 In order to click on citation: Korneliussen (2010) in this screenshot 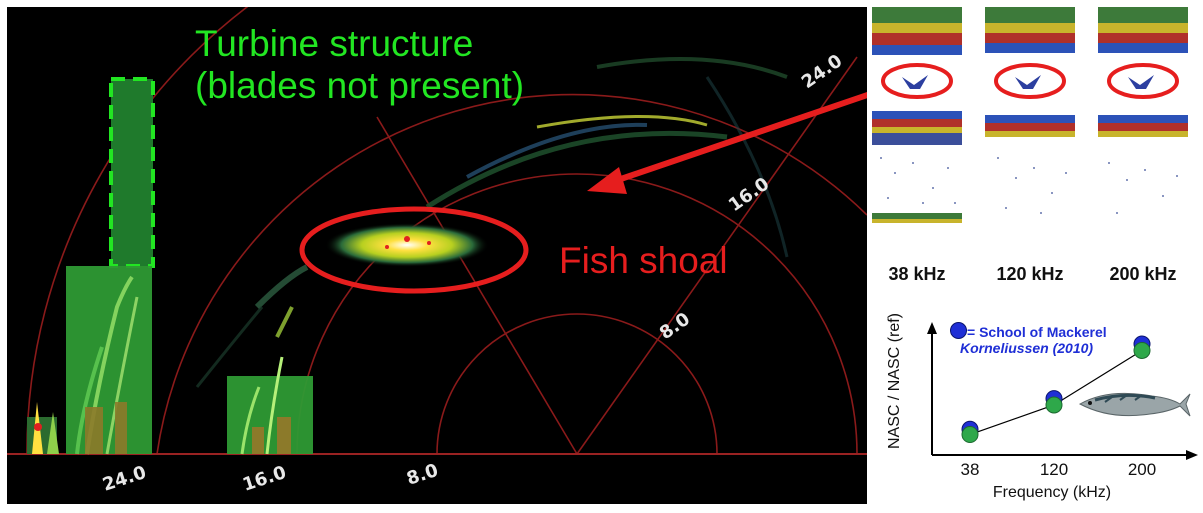, I will do `click(1027, 348)`.